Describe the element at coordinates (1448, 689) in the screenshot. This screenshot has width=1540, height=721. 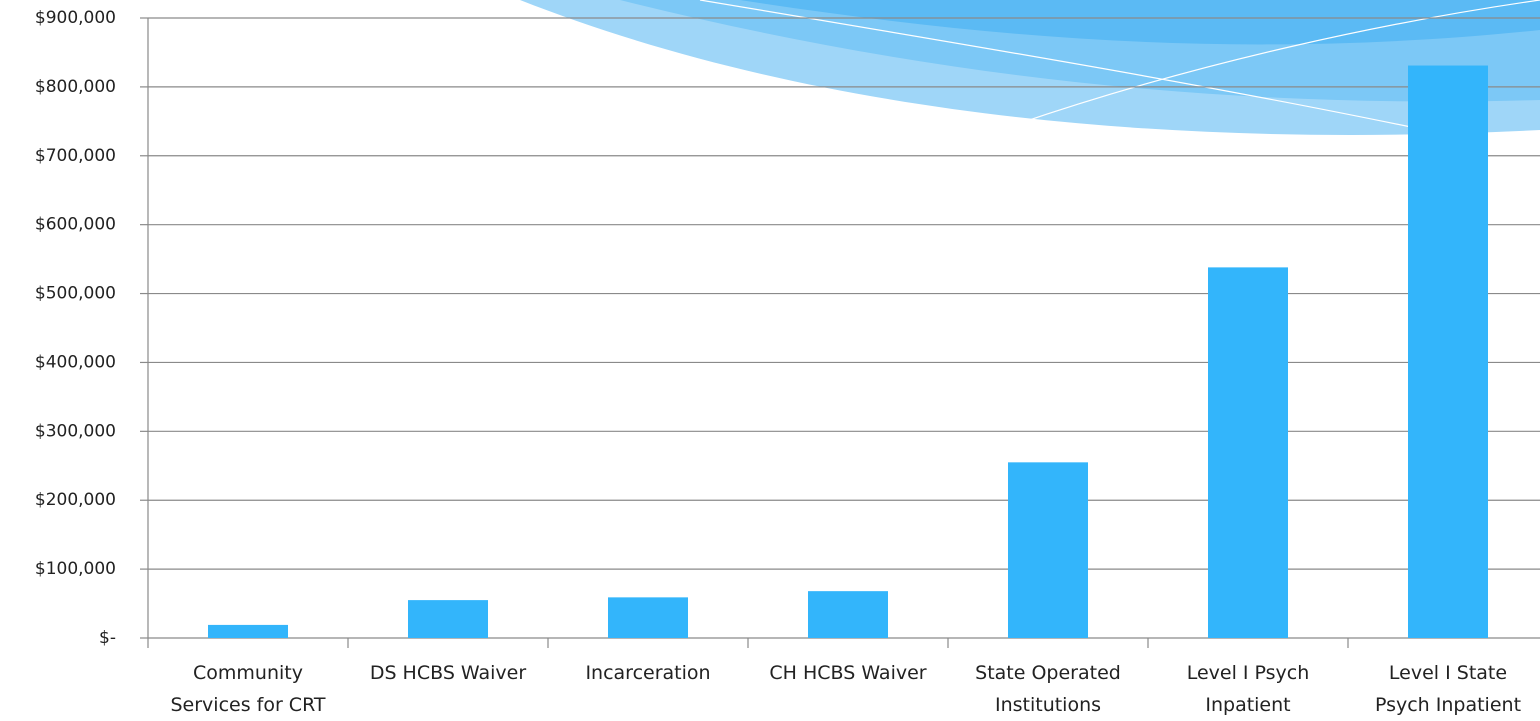
I see `x-tick-label: Level I State Psych Inpatient` at that location.